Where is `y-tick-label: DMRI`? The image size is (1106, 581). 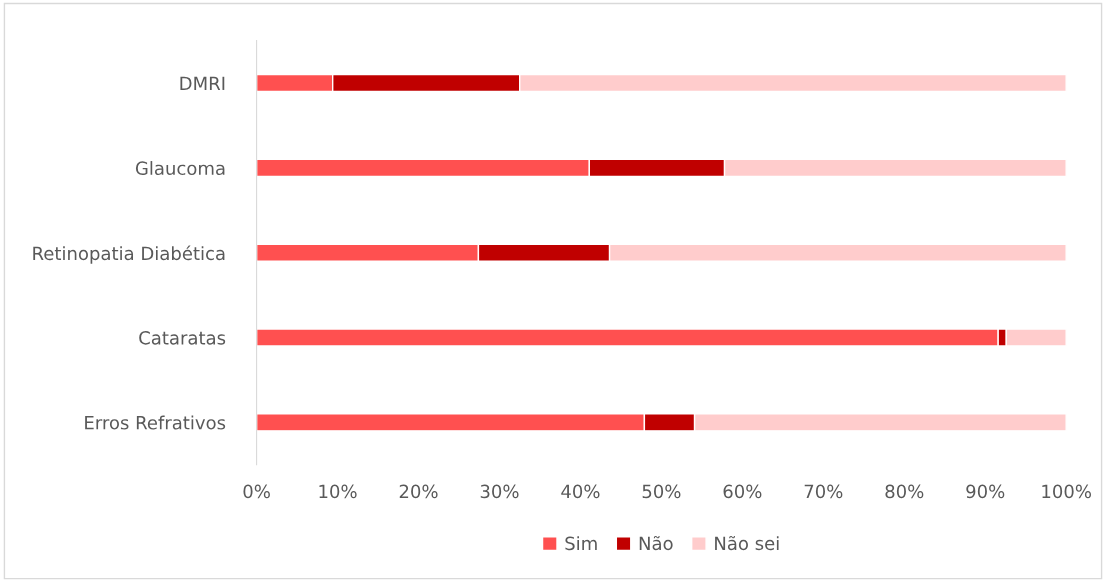 y-tick-label: DMRI is located at coordinates (202, 83).